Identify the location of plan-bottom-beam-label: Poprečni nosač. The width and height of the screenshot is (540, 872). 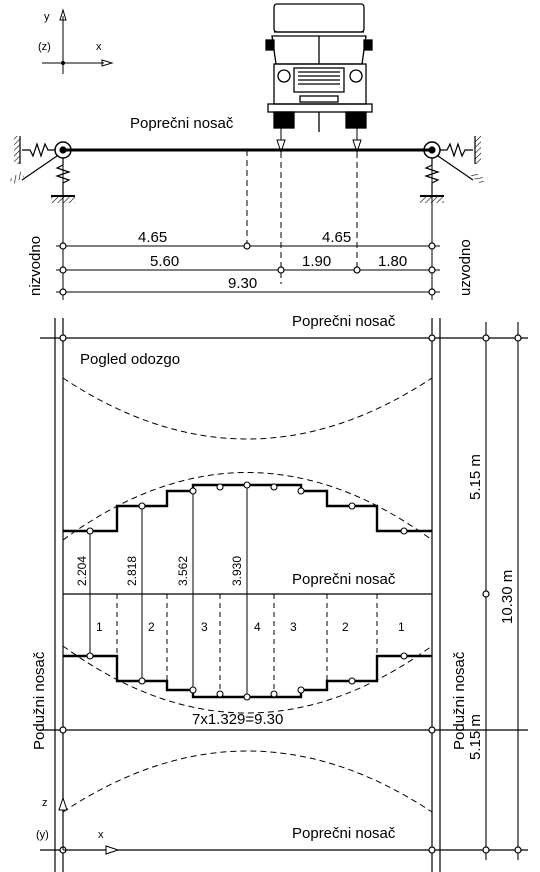
(344, 833).